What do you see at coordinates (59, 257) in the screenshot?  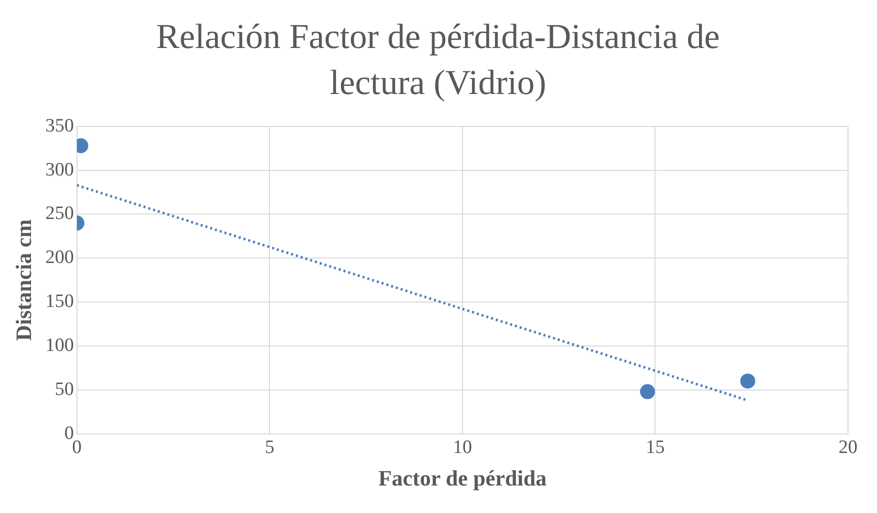 I see `y-tick-label: 200` at bounding box center [59, 257].